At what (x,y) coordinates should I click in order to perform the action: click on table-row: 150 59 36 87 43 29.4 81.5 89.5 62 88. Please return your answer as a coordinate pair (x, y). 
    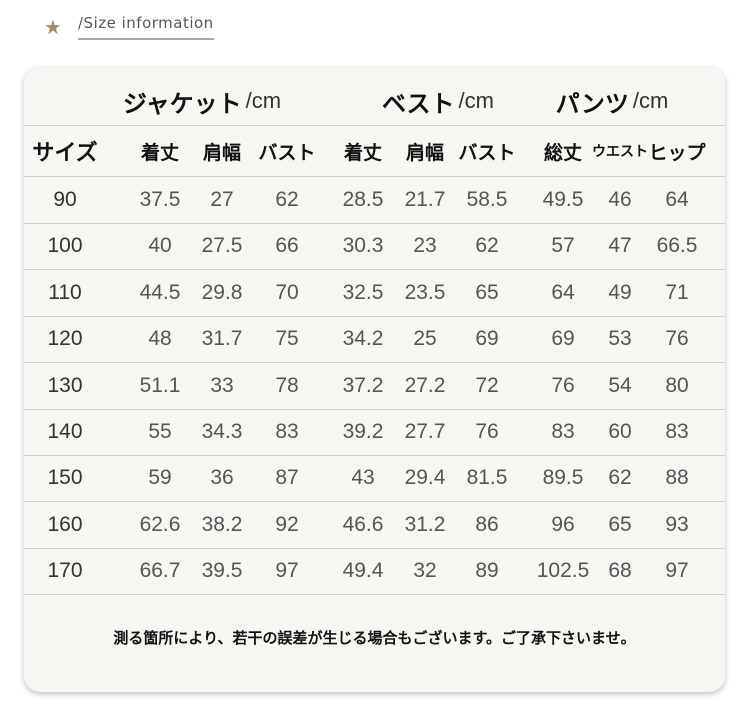
    Looking at the image, I should click on (374, 479).